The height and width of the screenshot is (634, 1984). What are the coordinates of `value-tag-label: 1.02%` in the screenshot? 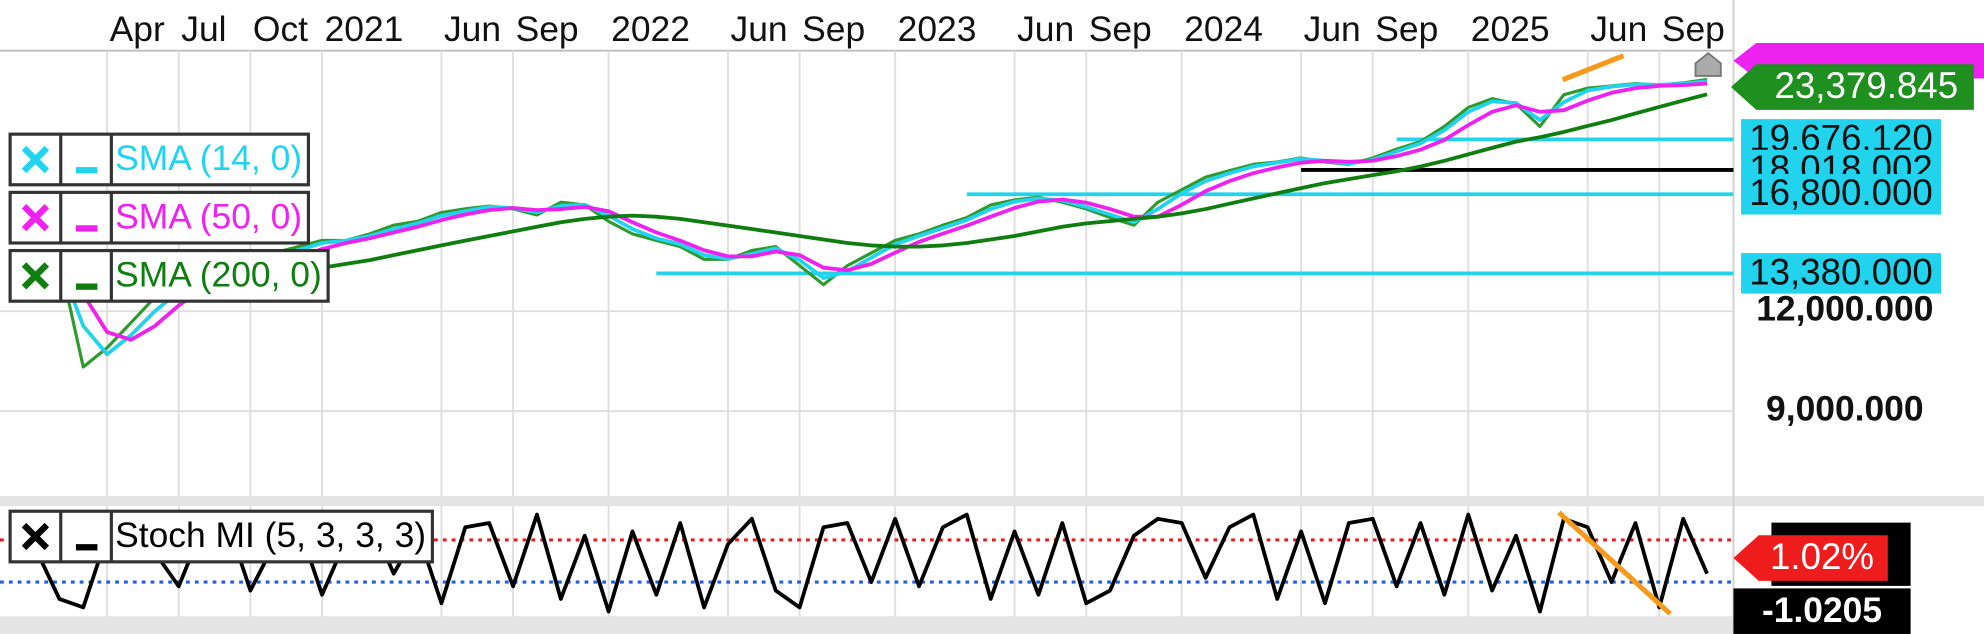 It's located at (1822, 556).